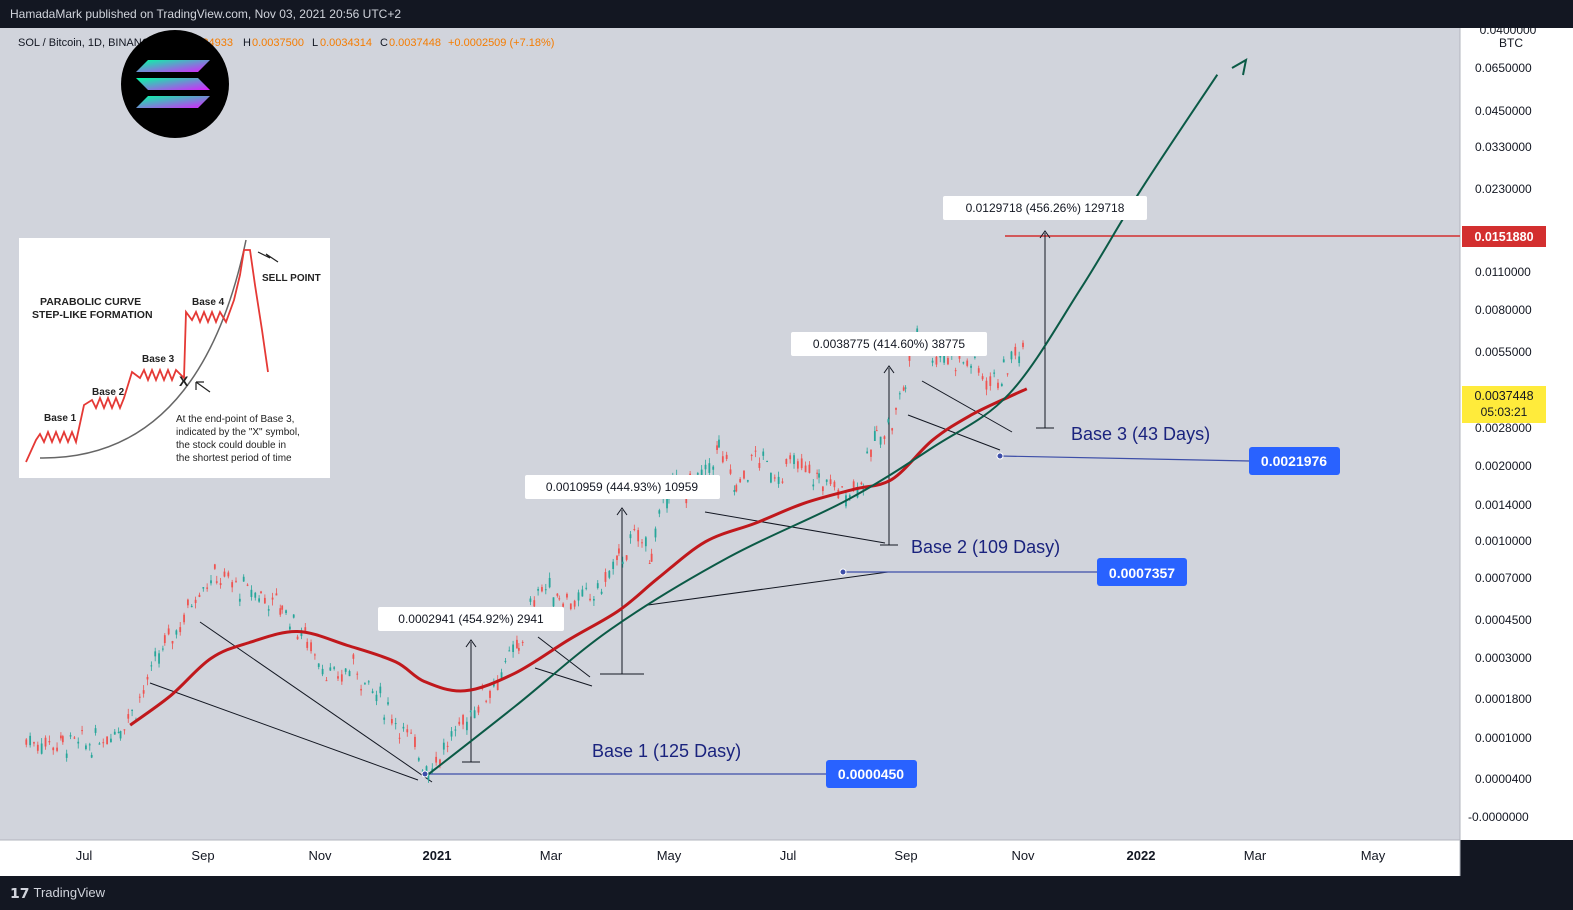 Image resolution: width=1573 pixels, height=910 pixels. What do you see at coordinates (425, 774) in the screenshot?
I see `base1-anchor` at bounding box center [425, 774].